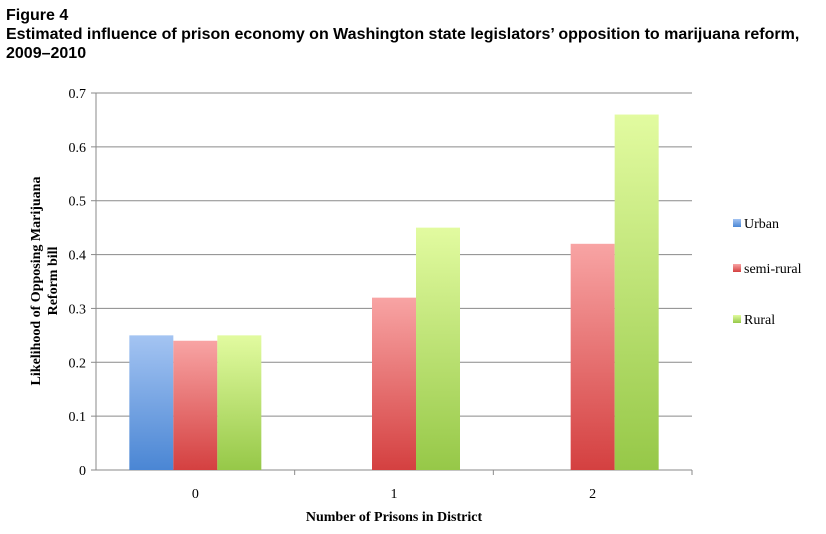 The image size is (826, 534). What do you see at coordinates (36, 281) in the screenshot?
I see `y-axis-label-line: Likelihood of Opposing Marijuana` at bounding box center [36, 281].